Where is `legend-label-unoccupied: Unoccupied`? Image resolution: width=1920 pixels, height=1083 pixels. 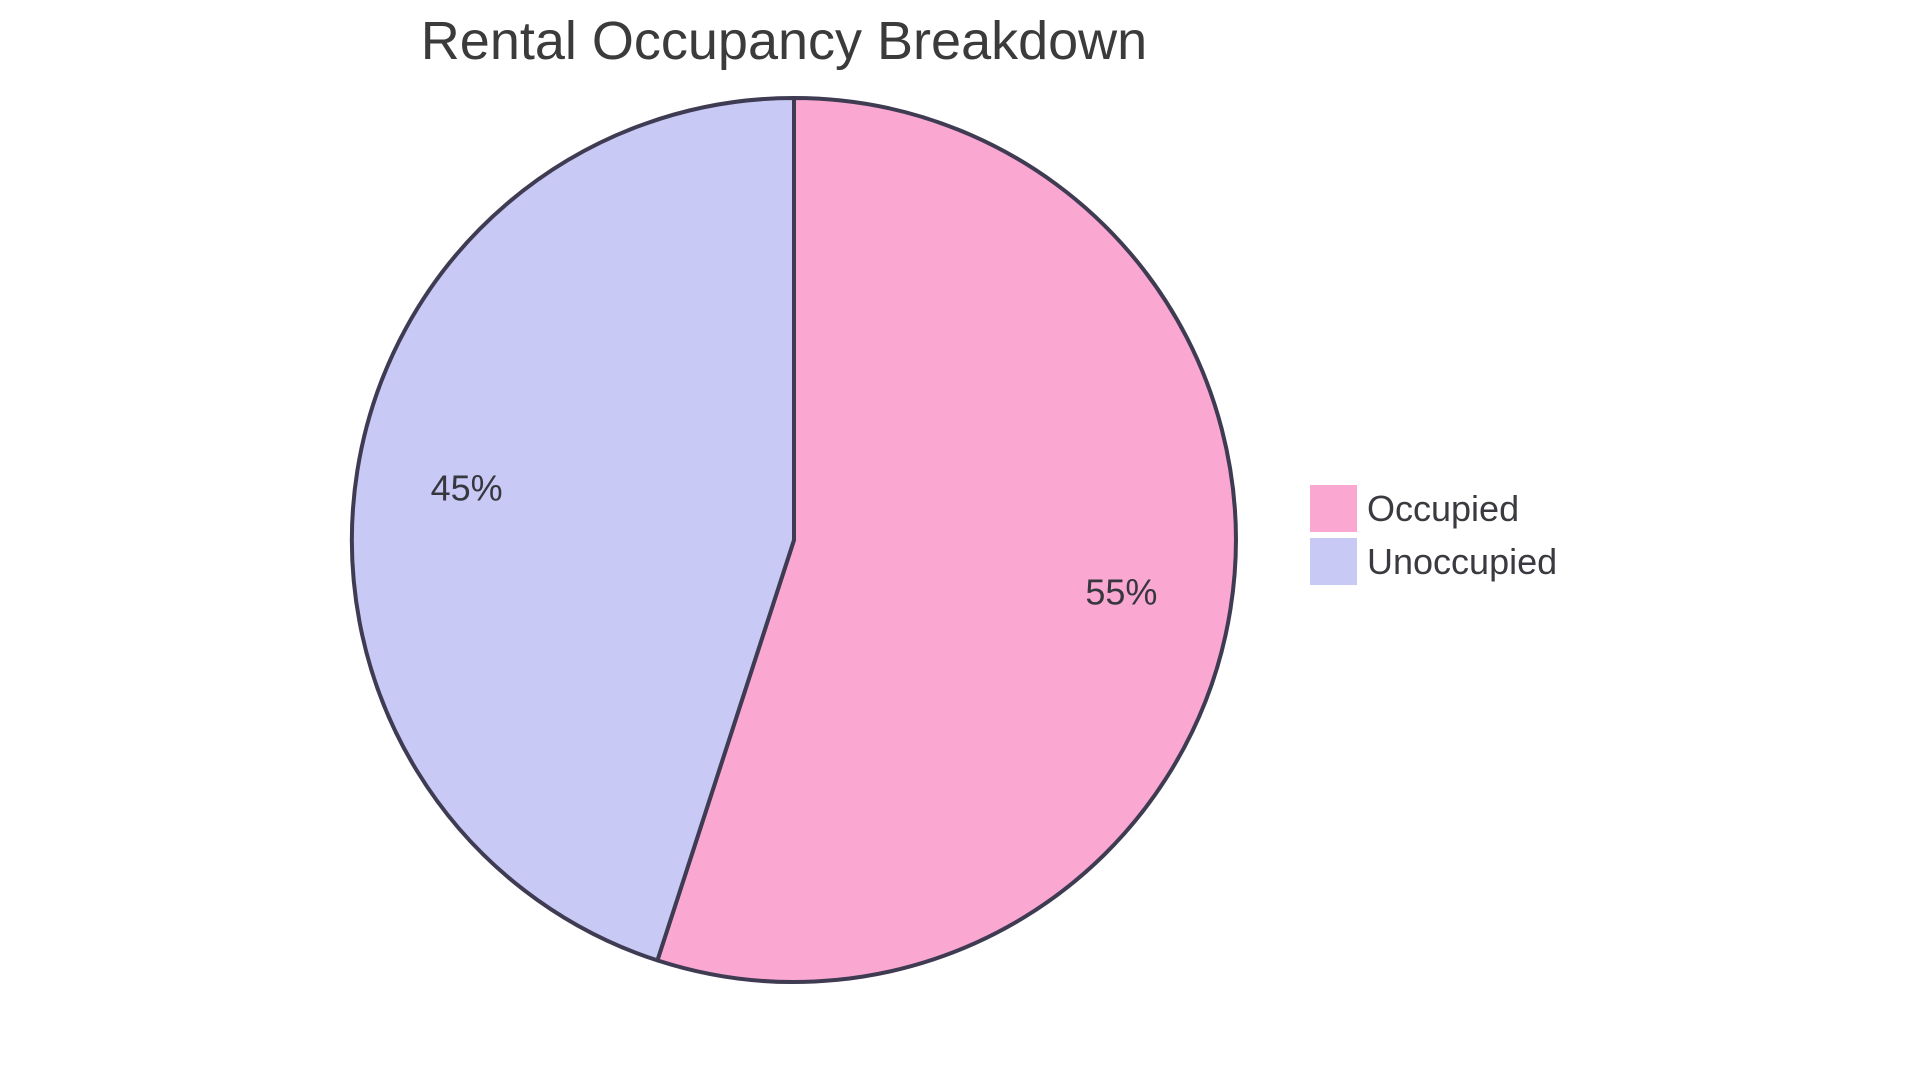 legend-label-unoccupied: Unoccupied is located at coordinates (1462, 561).